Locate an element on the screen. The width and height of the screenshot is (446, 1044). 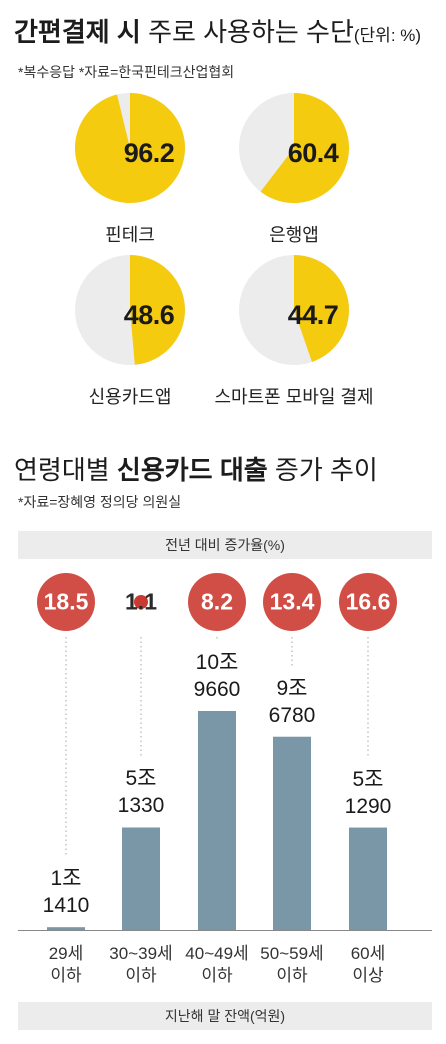
bar-value-line-1-2: 1410 is located at coordinates (66, 906).